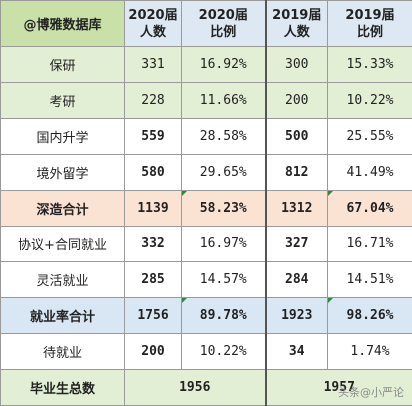 The height and width of the screenshot is (406, 412). I want to click on row-label: 灵活就业, so click(62, 280).